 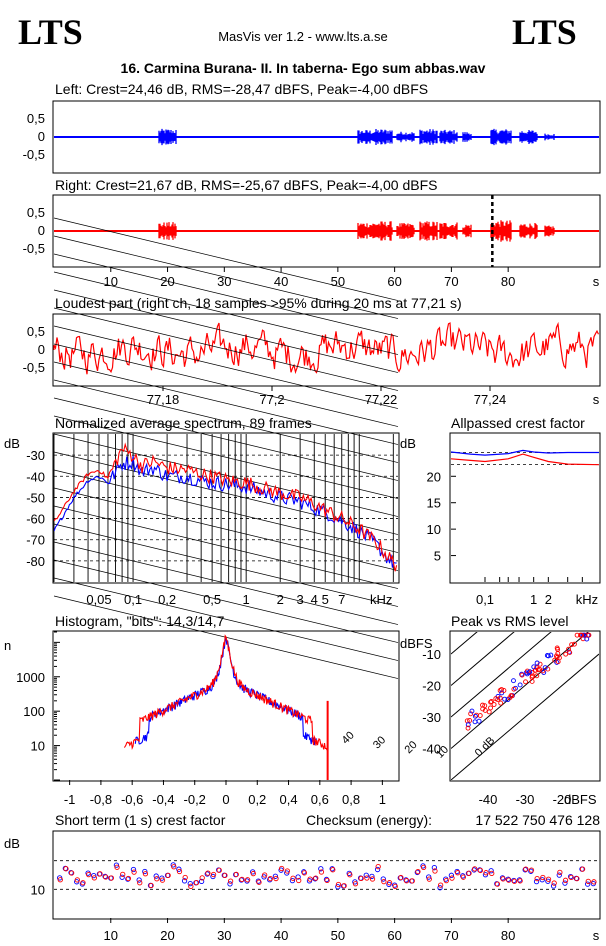 What do you see at coordinates (587, 599) in the screenshot?
I see `x-unit-label: kHz` at bounding box center [587, 599].